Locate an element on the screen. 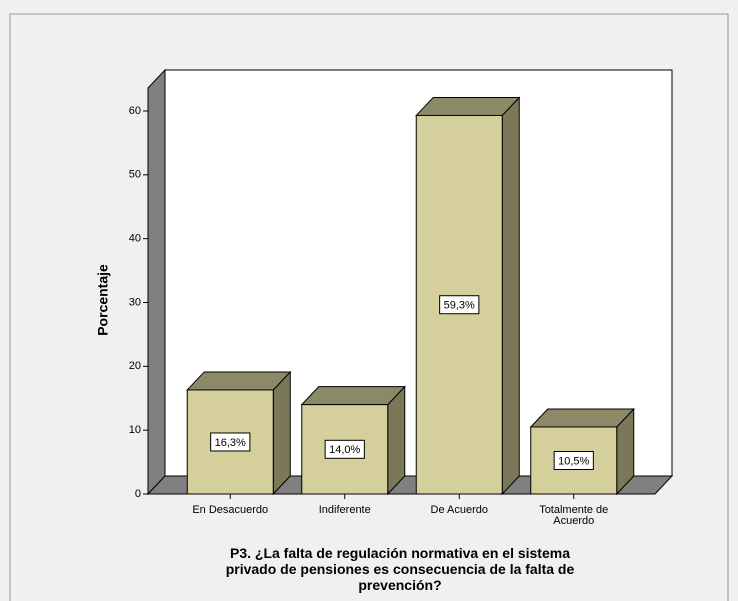 The height and width of the screenshot is (601, 738). x-tick-label: Indiferente is located at coordinates (344, 510).